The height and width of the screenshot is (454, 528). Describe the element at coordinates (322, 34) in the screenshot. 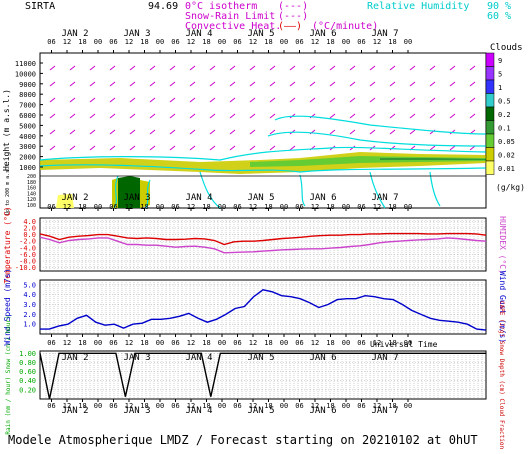

I see `day-label: JAN 6` at that location.